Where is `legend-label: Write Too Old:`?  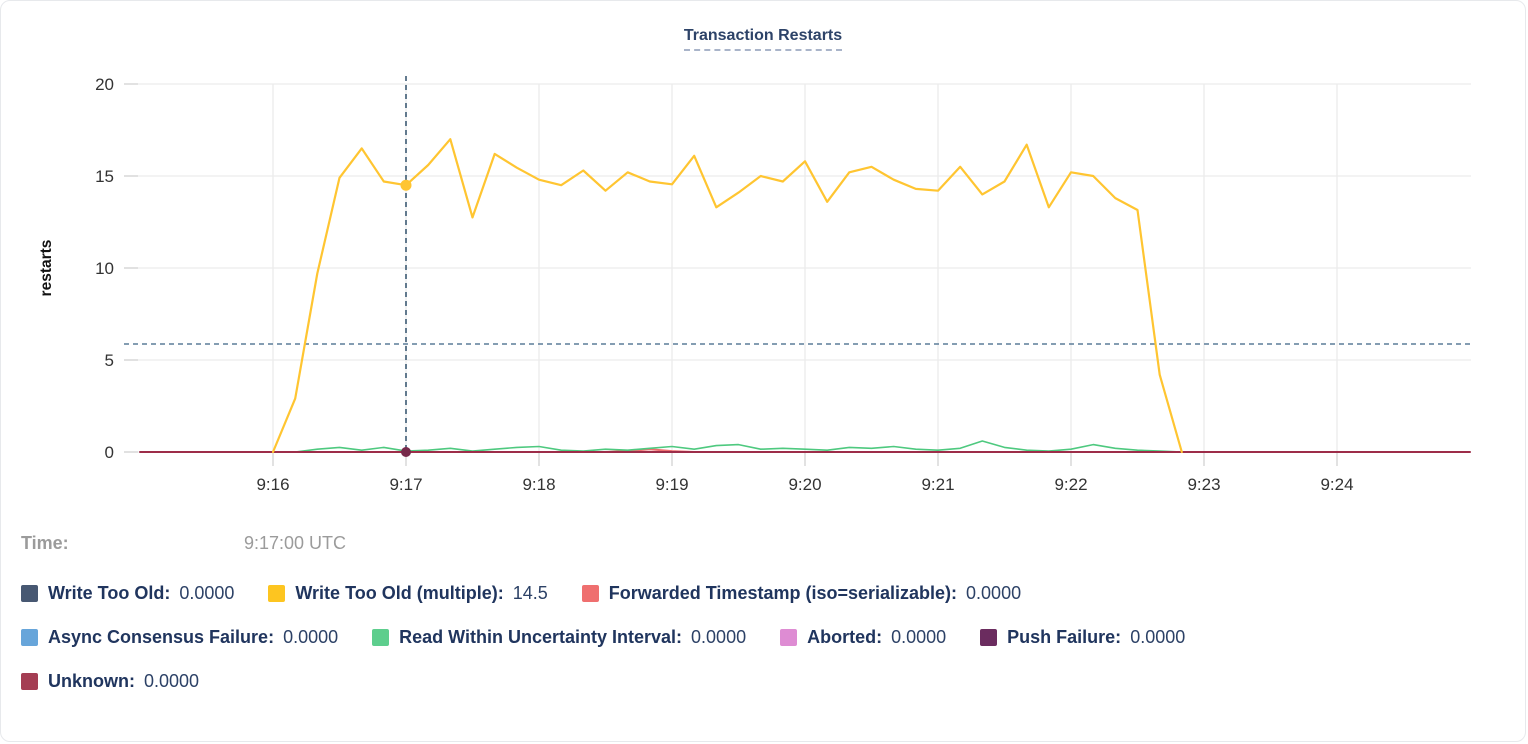
legend-label: Write Too Old: is located at coordinates (109, 593).